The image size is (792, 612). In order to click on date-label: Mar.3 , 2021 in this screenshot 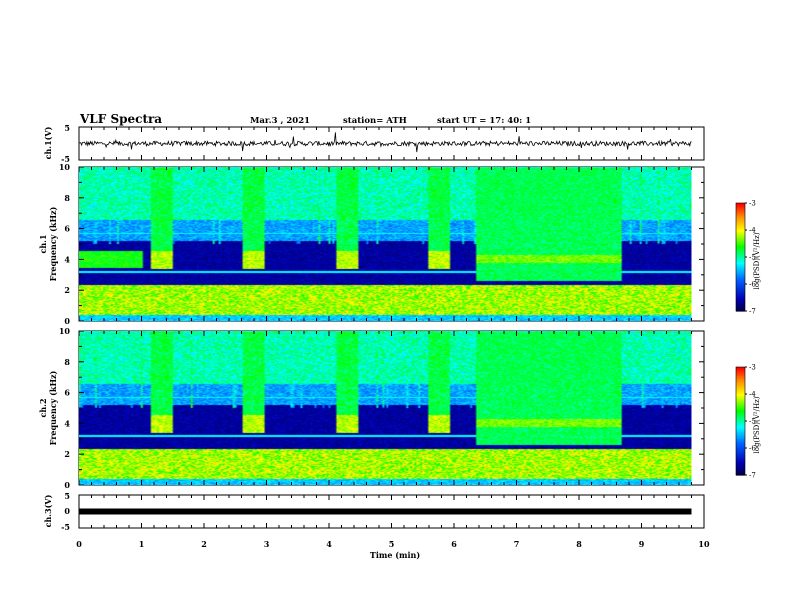, I will do `click(280, 121)`.